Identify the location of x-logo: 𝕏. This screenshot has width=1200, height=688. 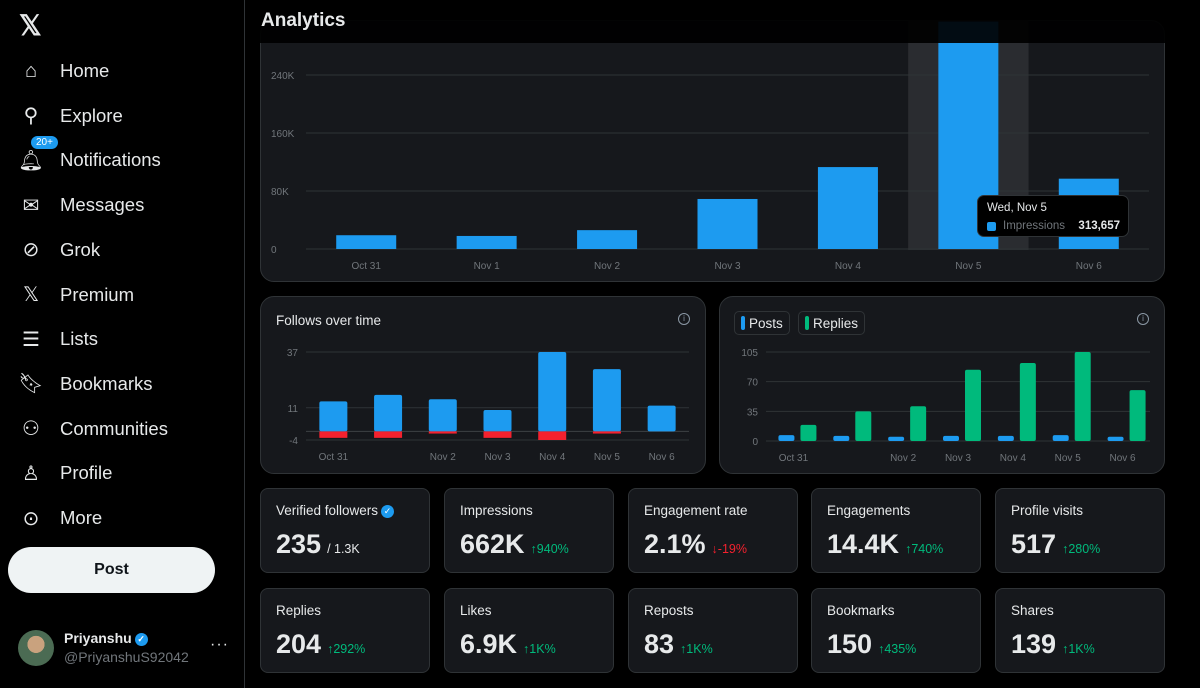
(30, 25).